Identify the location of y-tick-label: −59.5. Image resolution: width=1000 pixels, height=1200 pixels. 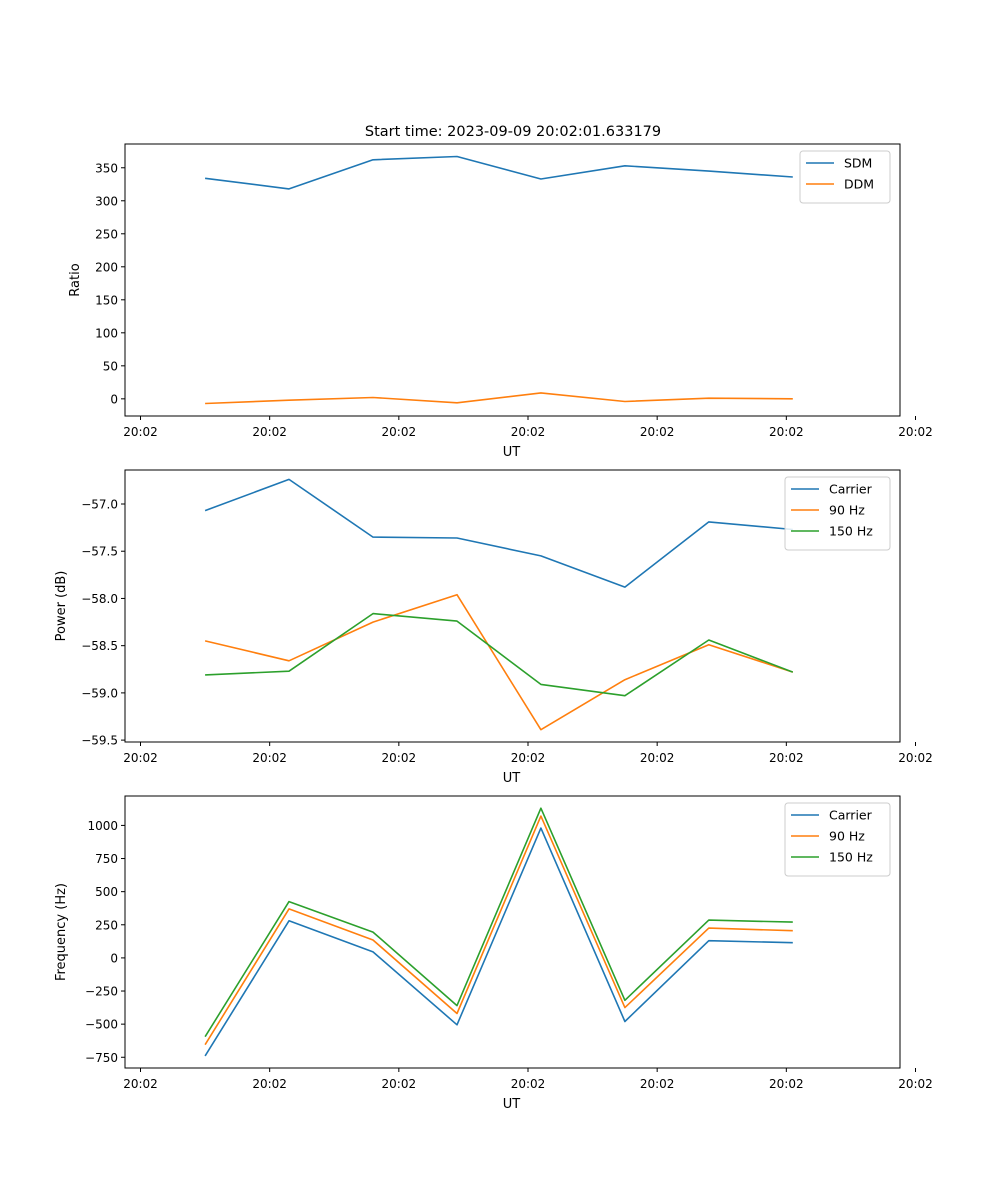
(99, 741).